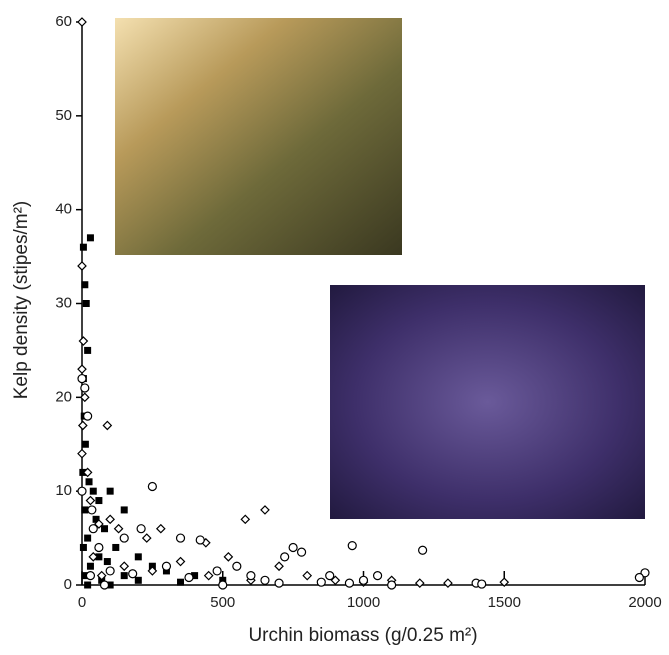 This screenshot has width=669, height=655. Describe the element at coordinates (21, 300) in the screenshot. I see `y-axis-title: Kelp density (stipes/m²)` at that location.